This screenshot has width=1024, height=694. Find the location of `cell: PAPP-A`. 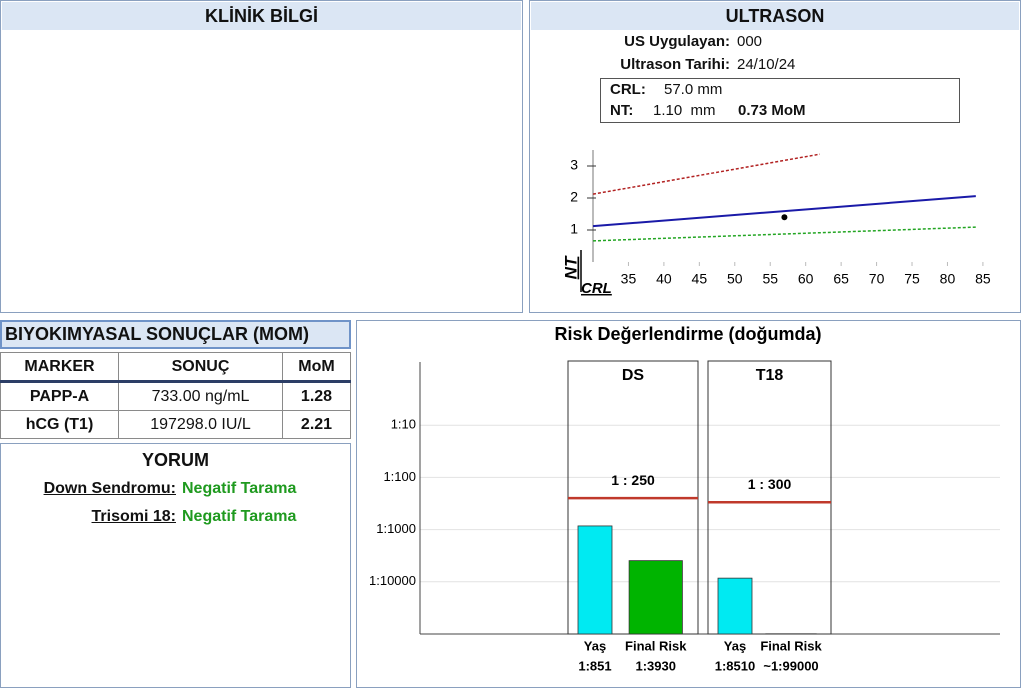

cell: PAPP-A is located at coordinates (59, 396).